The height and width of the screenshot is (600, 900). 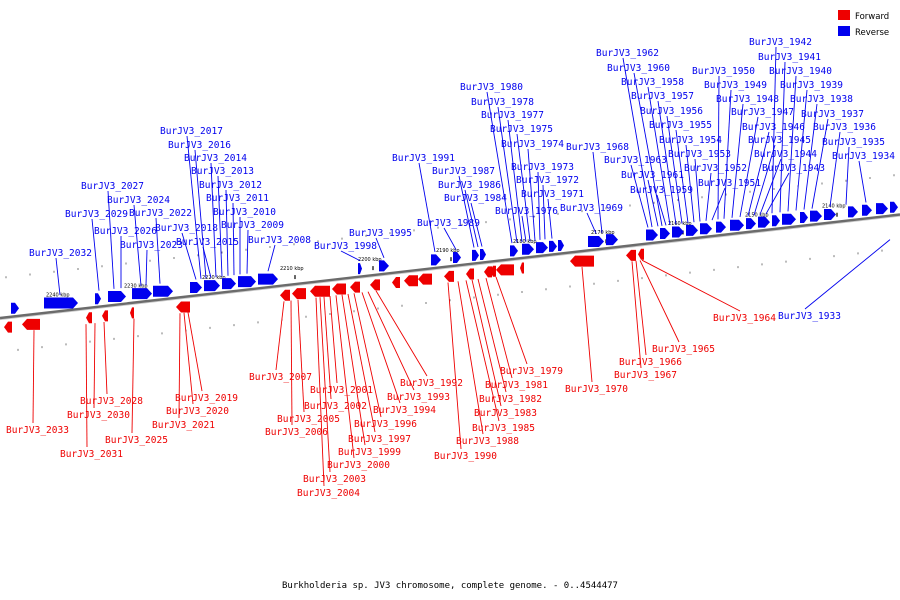 What do you see at coordinates (844, 127) in the screenshot?
I see `gene-name: BurJV3_1936` at bounding box center [844, 127].